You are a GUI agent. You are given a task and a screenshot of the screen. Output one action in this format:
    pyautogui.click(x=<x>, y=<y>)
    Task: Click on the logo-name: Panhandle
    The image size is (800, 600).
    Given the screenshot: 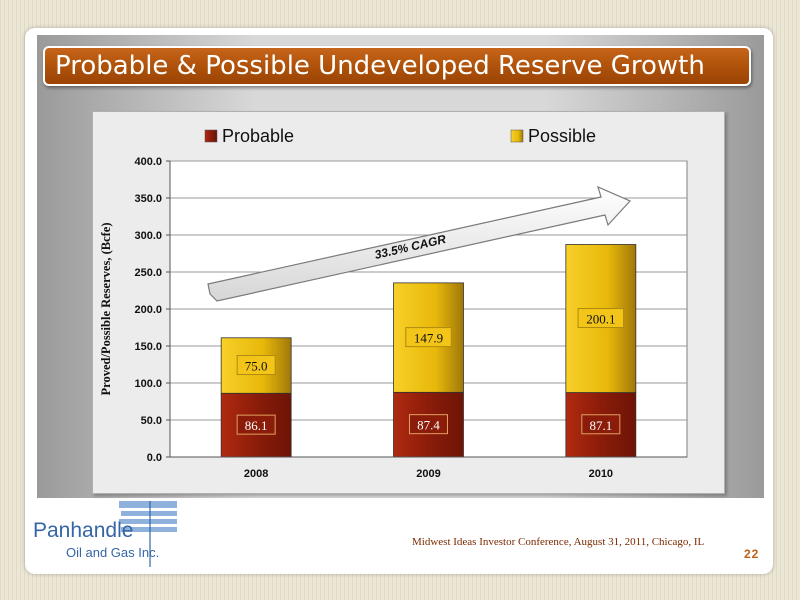 What is the action you would take?
    pyautogui.click(x=83, y=530)
    